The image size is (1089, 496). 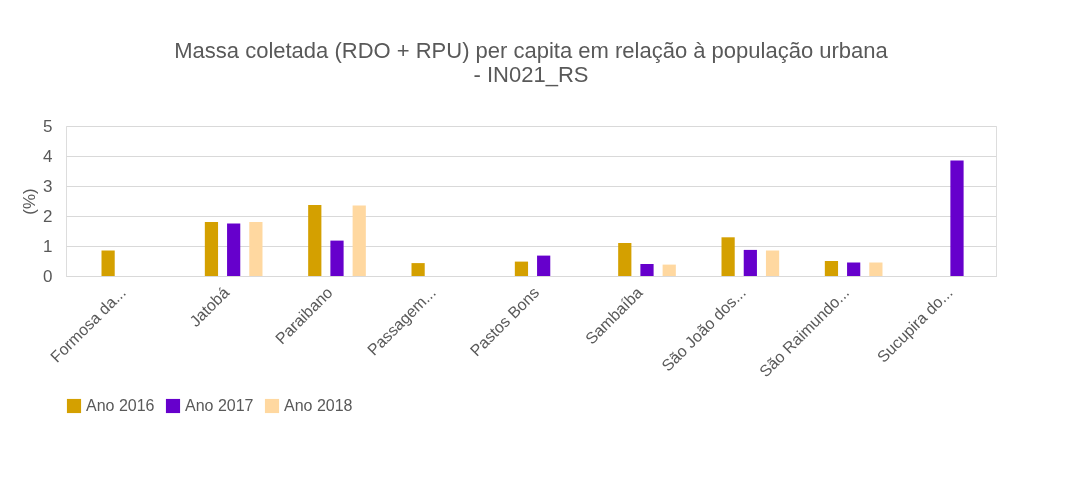 What do you see at coordinates (48, 246) in the screenshot?
I see `y-tick-label: 1` at bounding box center [48, 246].